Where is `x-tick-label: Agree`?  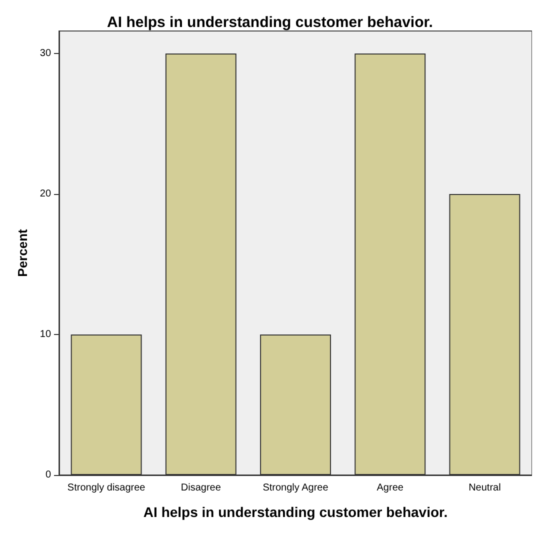 x-tick-label: Agree is located at coordinates (390, 488).